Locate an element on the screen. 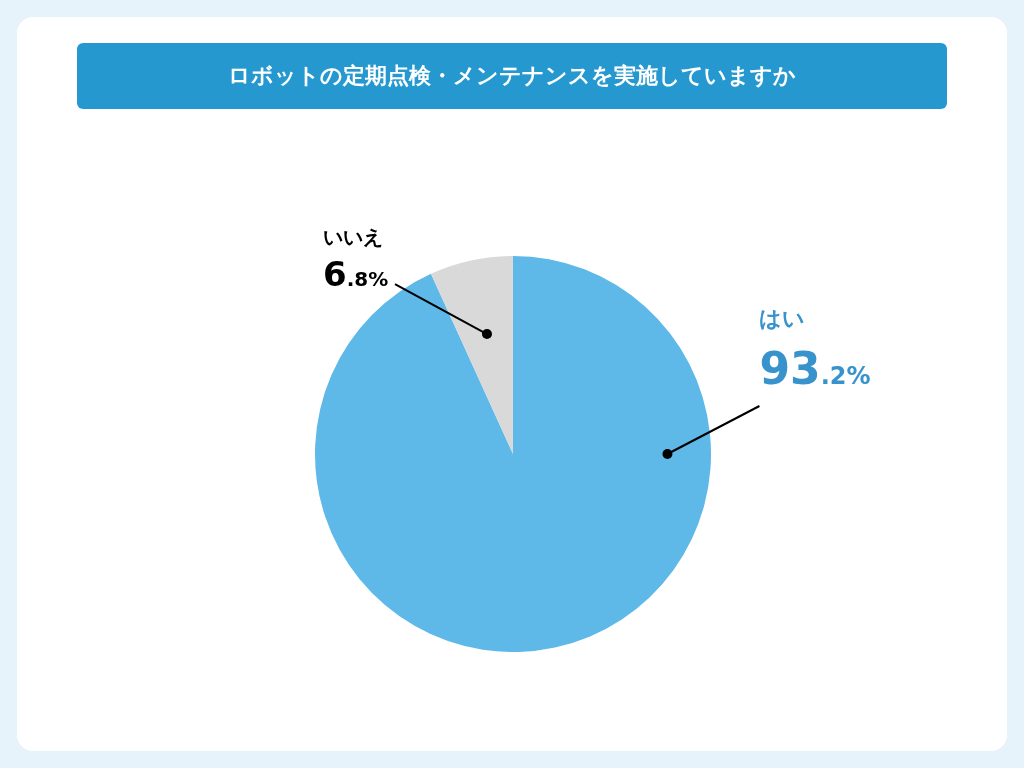 The image size is (1024, 768). slice-label: はい is located at coordinates (782, 318).